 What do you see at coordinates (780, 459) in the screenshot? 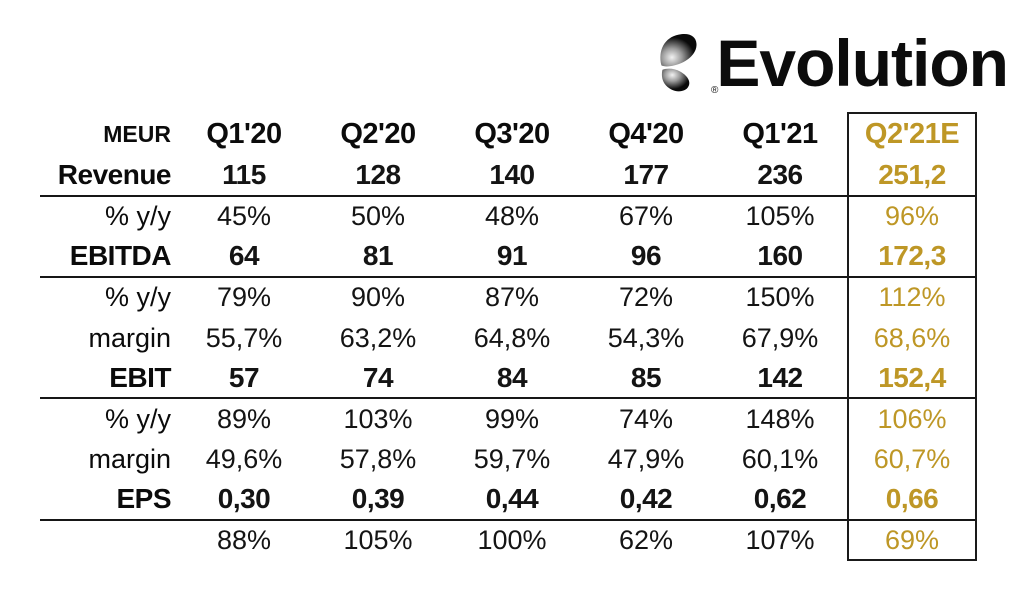
I see `cell: 60,1%` at bounding box center [780, 459].